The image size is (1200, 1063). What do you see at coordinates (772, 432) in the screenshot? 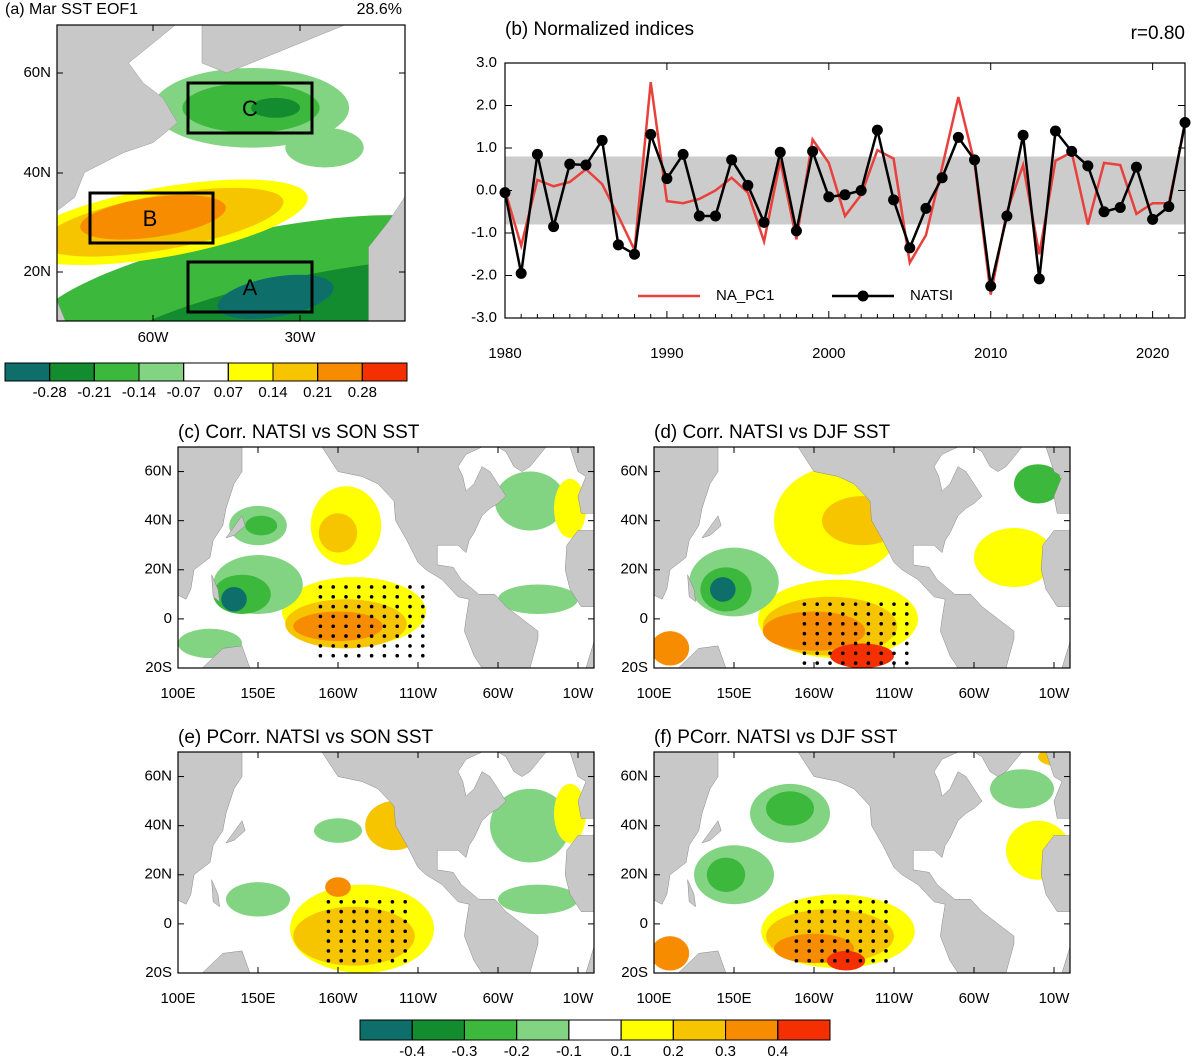
I see `map-title: (d) Corr. NATSI vs DJF SST` at bounding box center [772, 432].